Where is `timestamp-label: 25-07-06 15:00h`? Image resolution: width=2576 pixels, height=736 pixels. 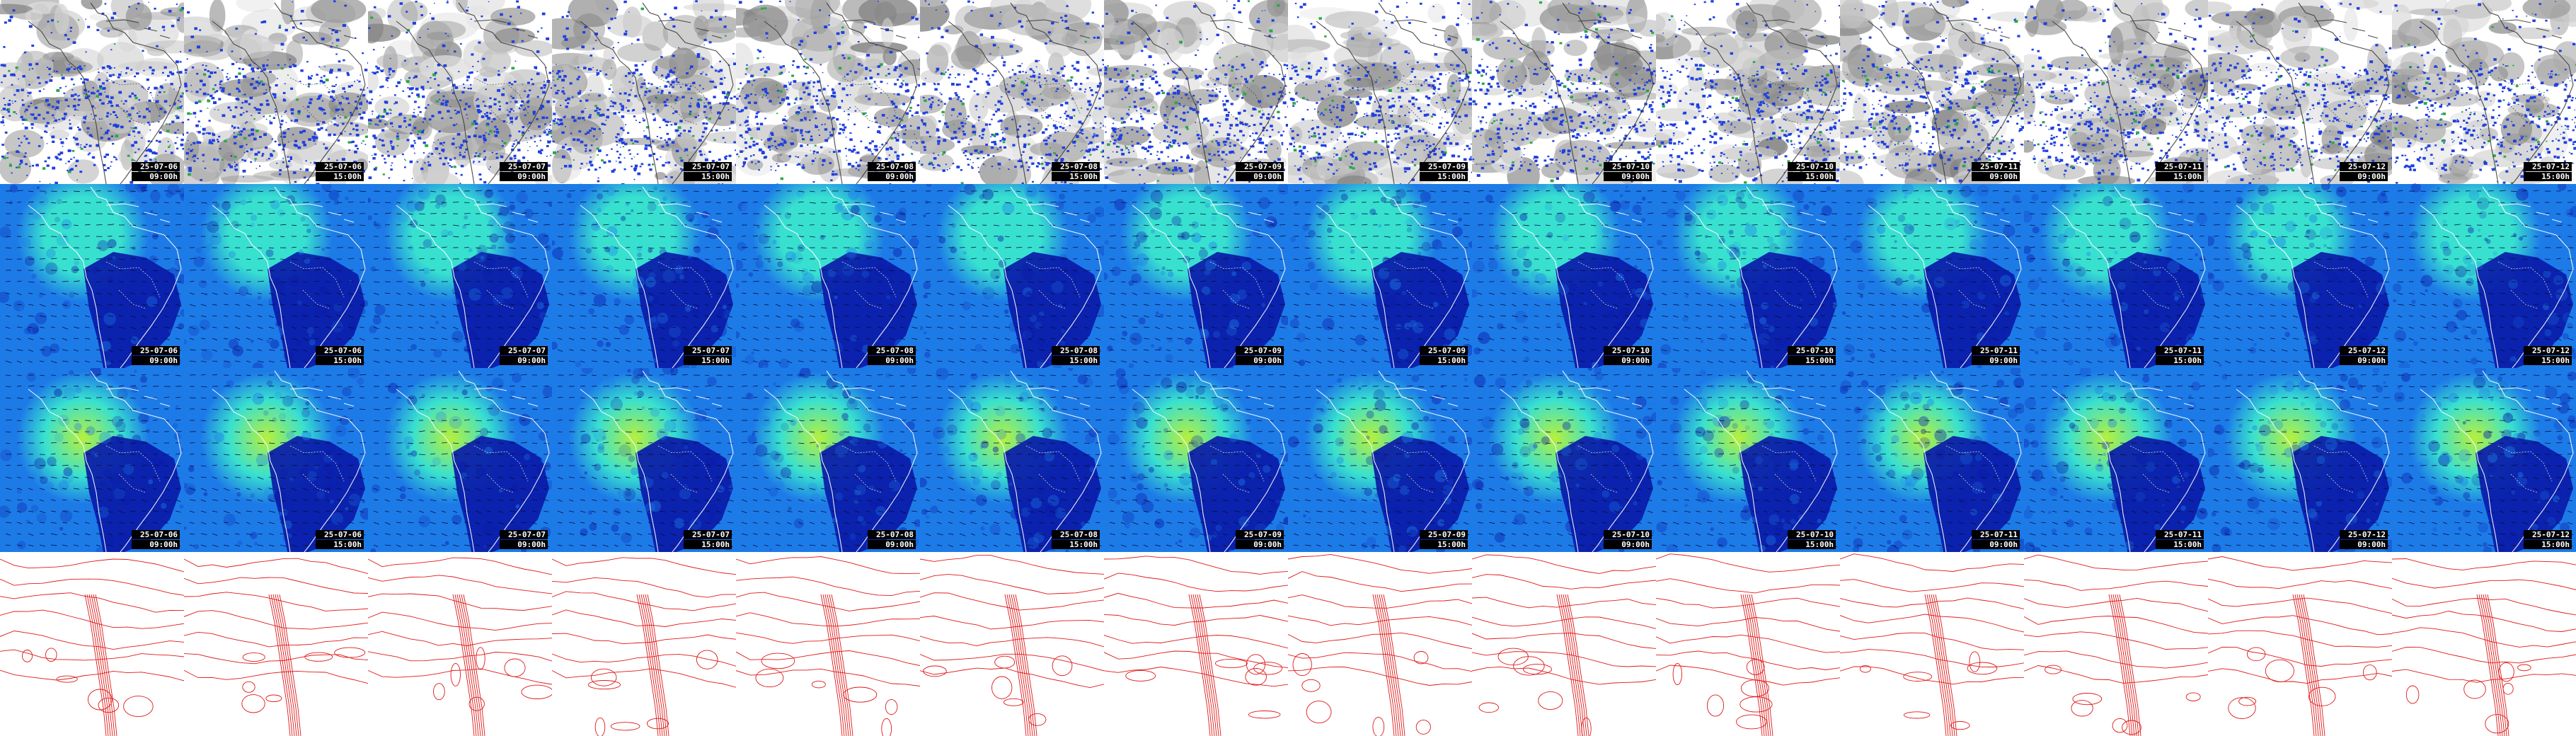 timestamp-label: 25-07-06 15:00h is located at coordinates (340, 539).